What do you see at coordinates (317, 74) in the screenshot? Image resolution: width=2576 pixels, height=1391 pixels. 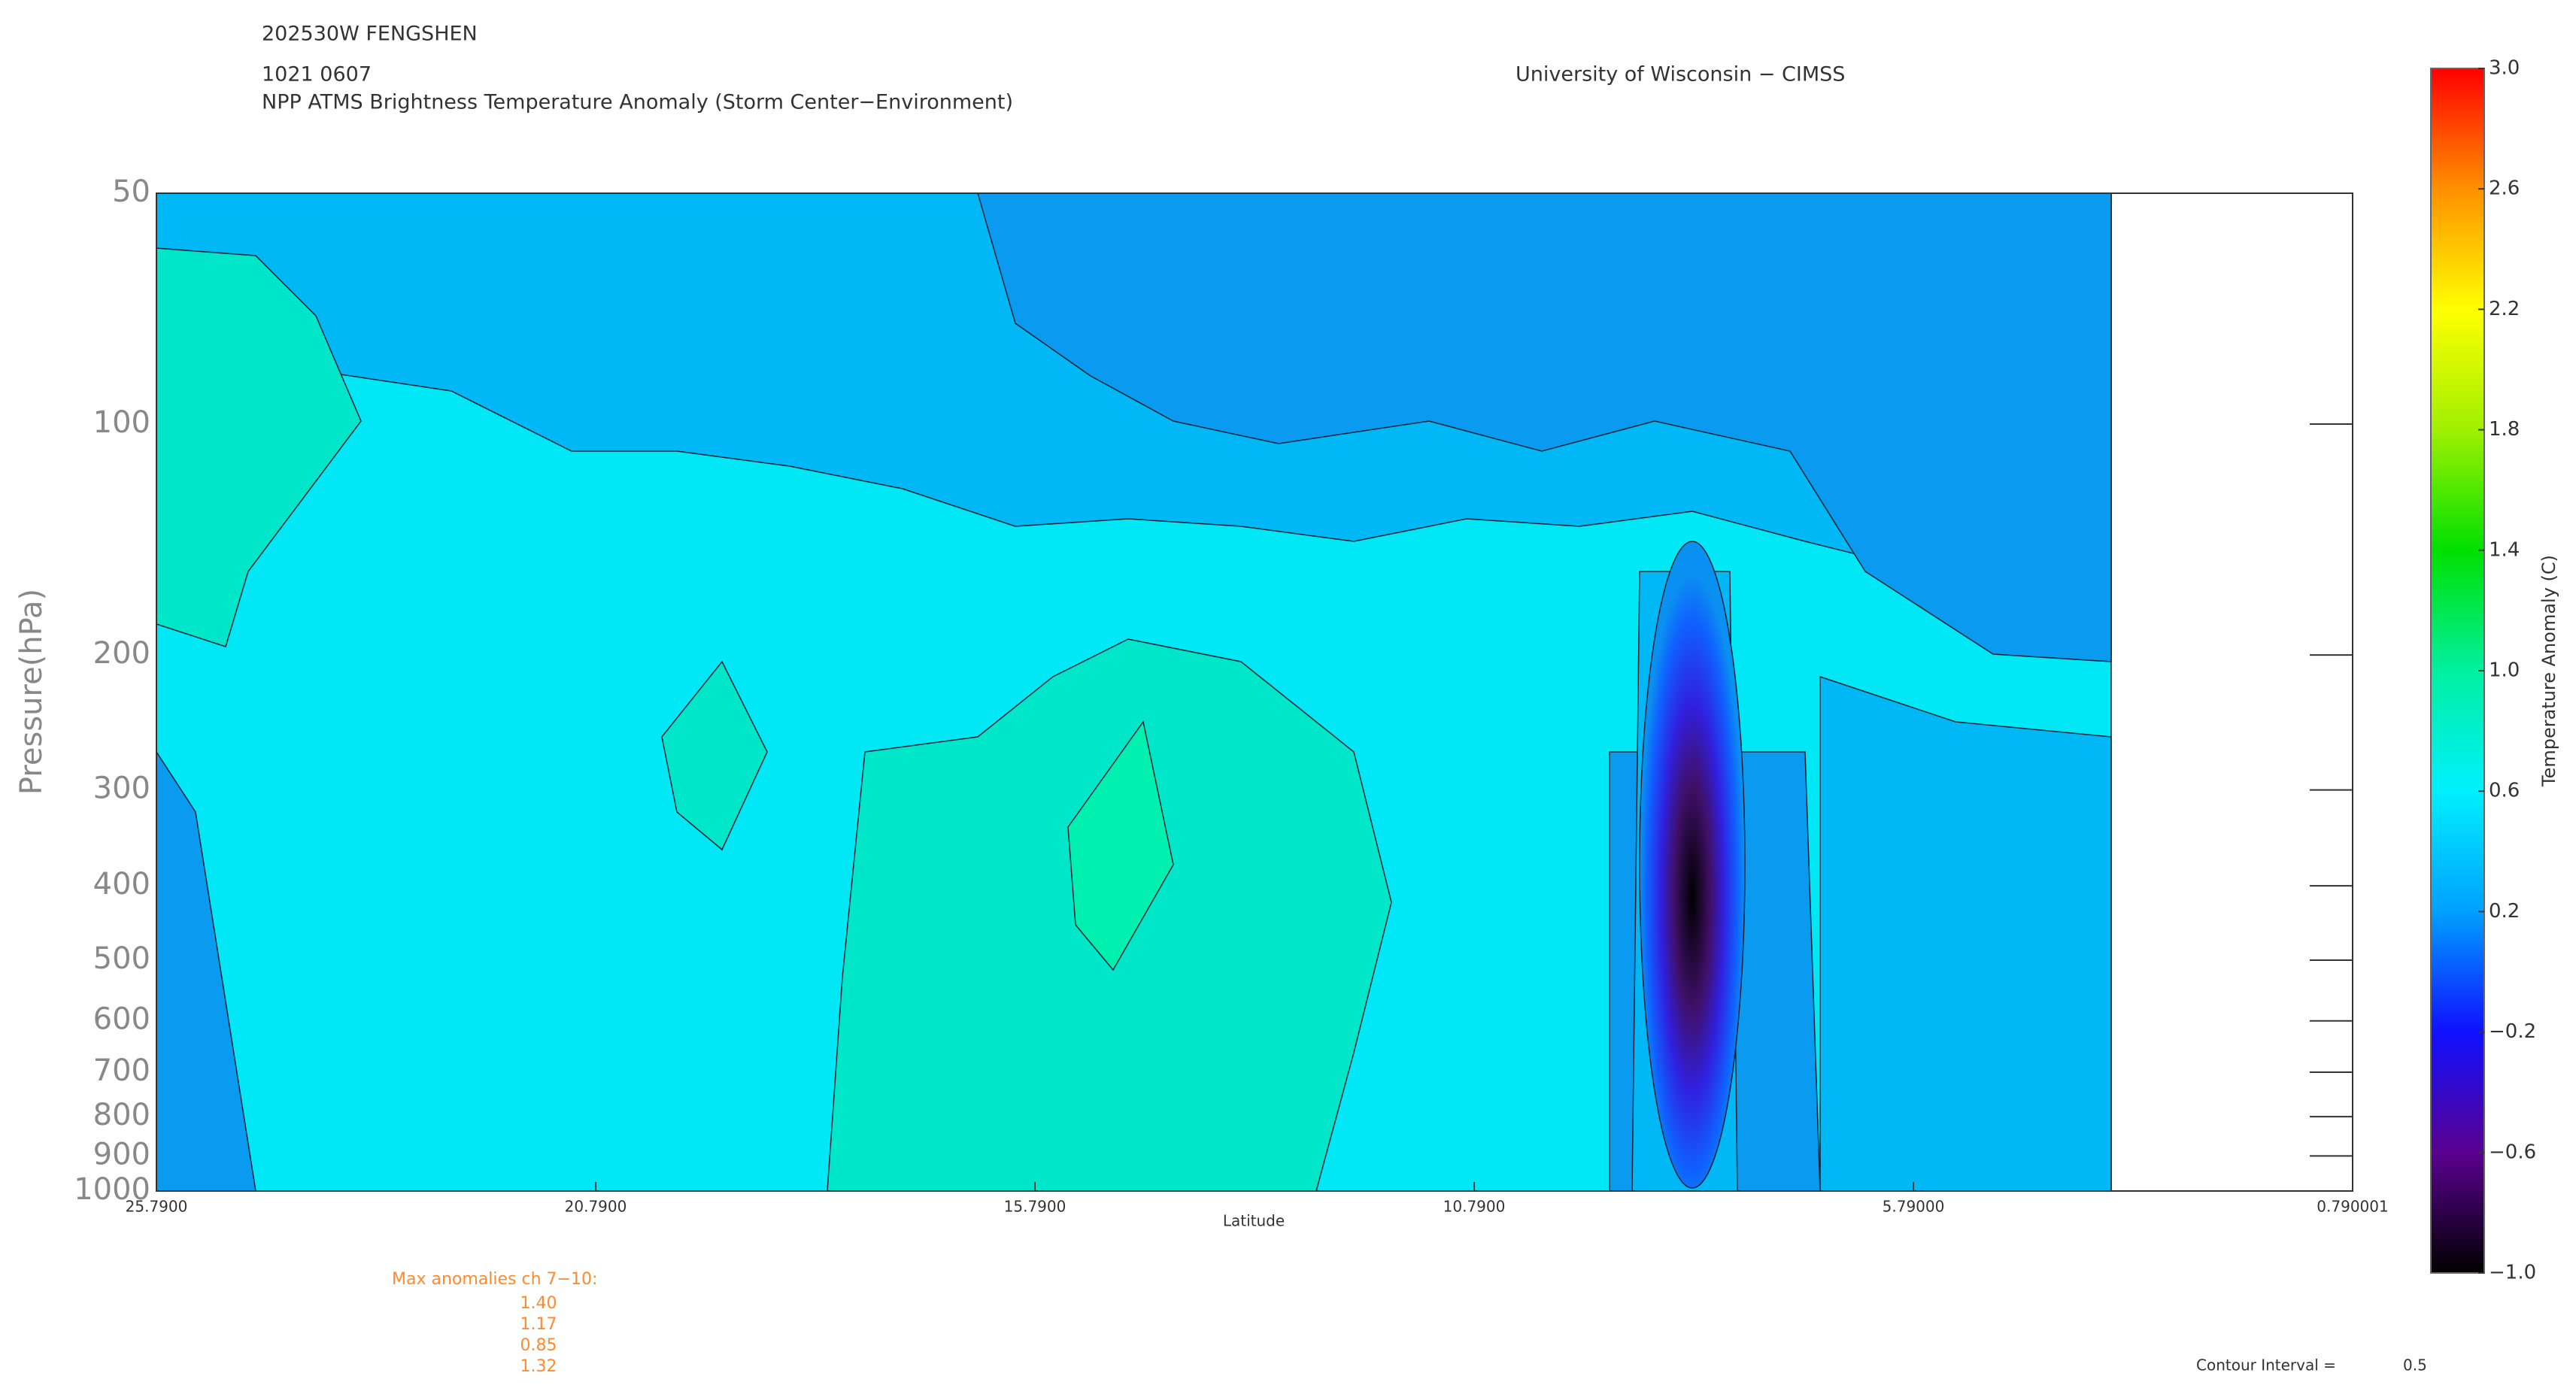 I see `time: 1021 0607` at bounding box center [317, 74].